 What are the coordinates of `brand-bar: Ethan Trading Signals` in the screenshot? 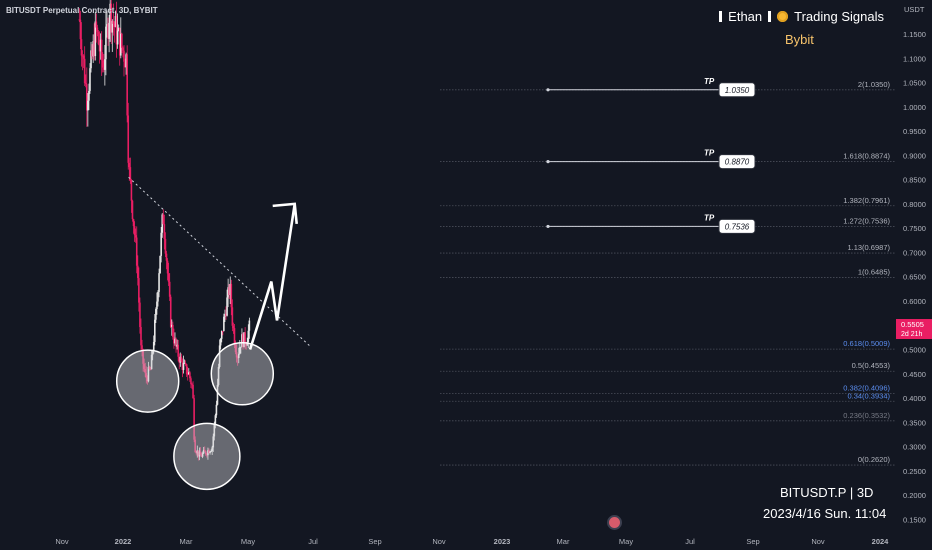 It's located at (801, 16).